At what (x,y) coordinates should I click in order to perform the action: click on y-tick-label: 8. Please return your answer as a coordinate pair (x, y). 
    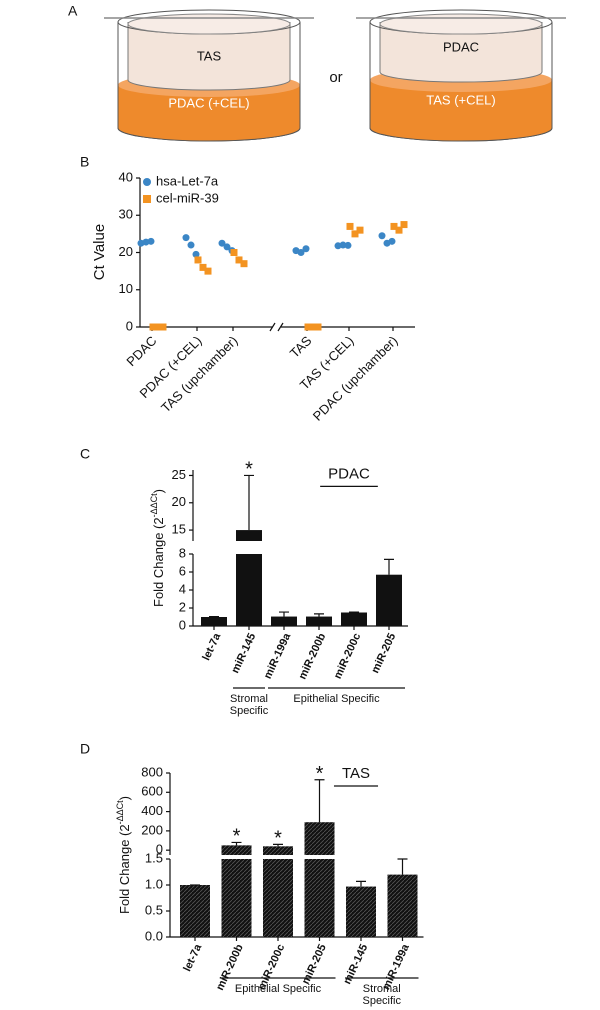
    Looking at the image, I should click on (182, 552).